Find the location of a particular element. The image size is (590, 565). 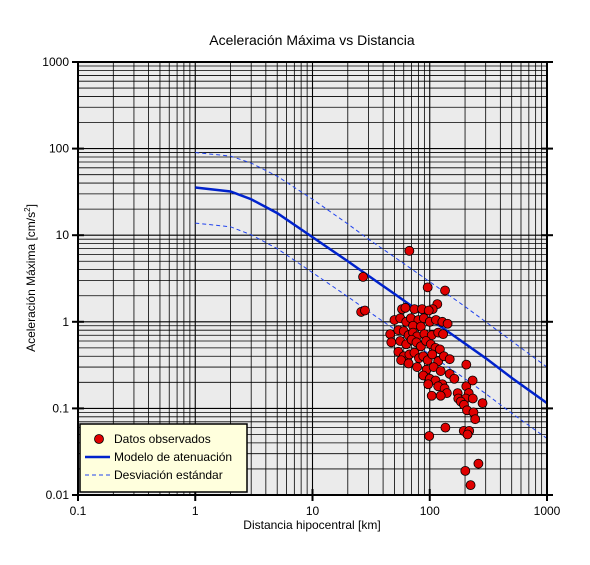

x-axis-label: Distancia hipocentral [km] is located at coordinates (311, 525).